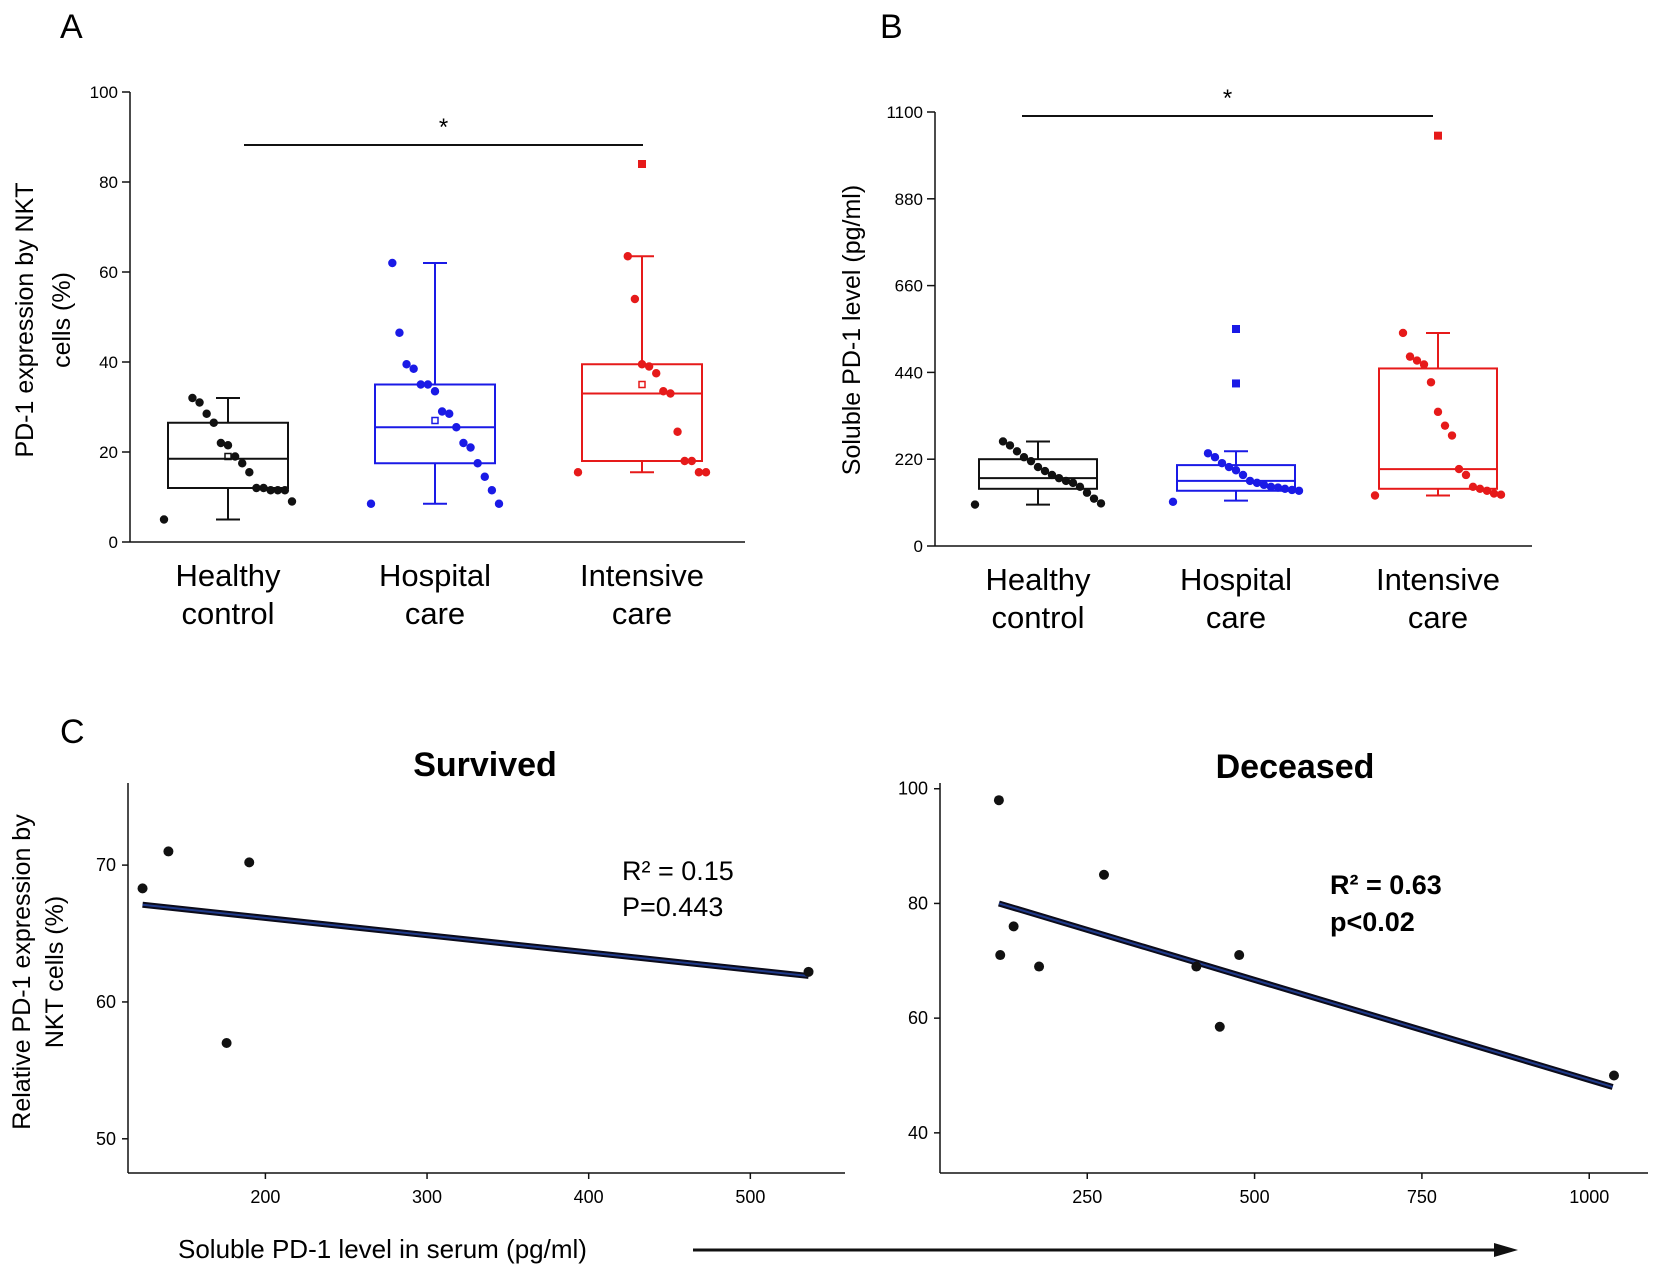 The height and width of the screenshot is (1271, 1654). Describe the element at coordinates (672, 907) in the screenshot. I see `survived-p: P=0.443` at that location.